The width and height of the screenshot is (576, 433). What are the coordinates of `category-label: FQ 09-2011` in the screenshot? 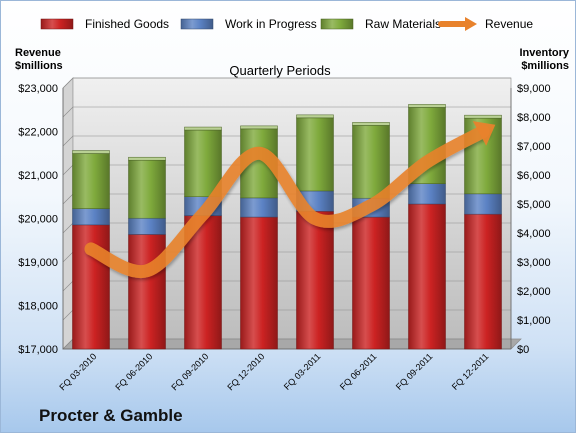 It's located at (414, 371).